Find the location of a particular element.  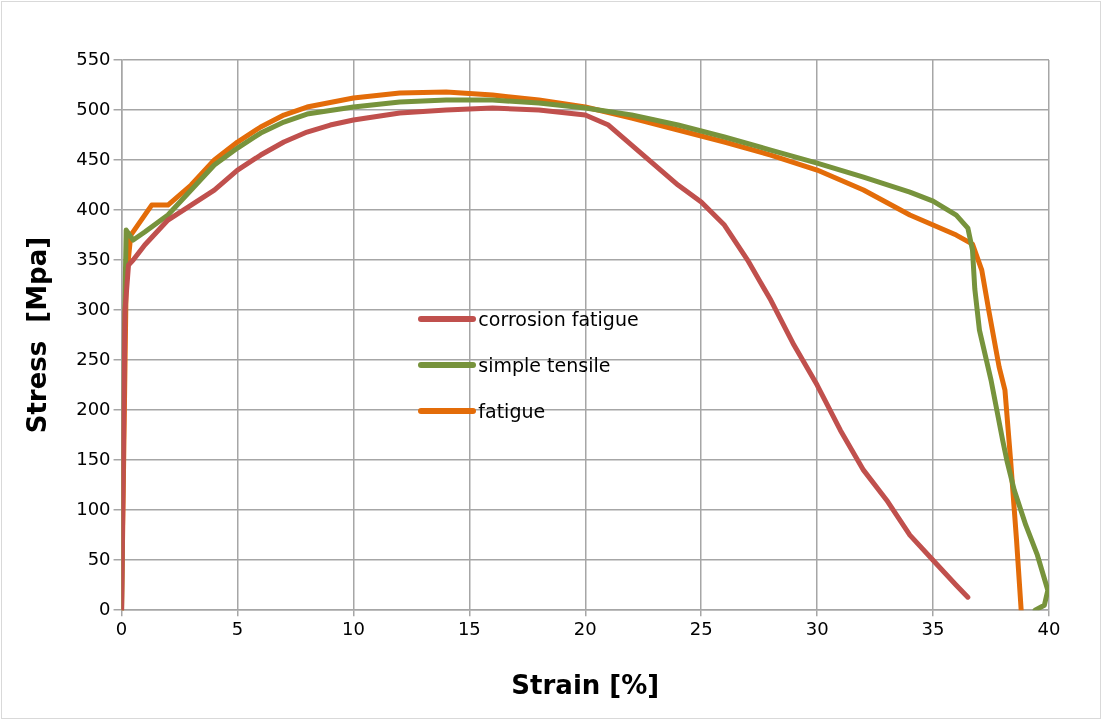

y-tick-label: 300 is located at coordinates (93, 308).